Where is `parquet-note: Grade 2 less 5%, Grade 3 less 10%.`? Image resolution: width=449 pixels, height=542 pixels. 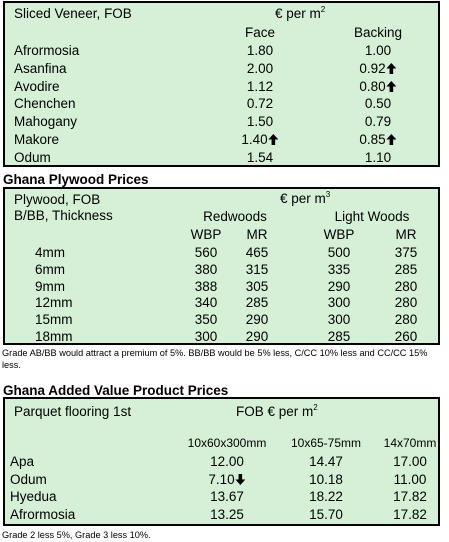 parquet-note: Grade 2 less 5%, Grade 3 less 10%. is located at coordinates (76, 535).